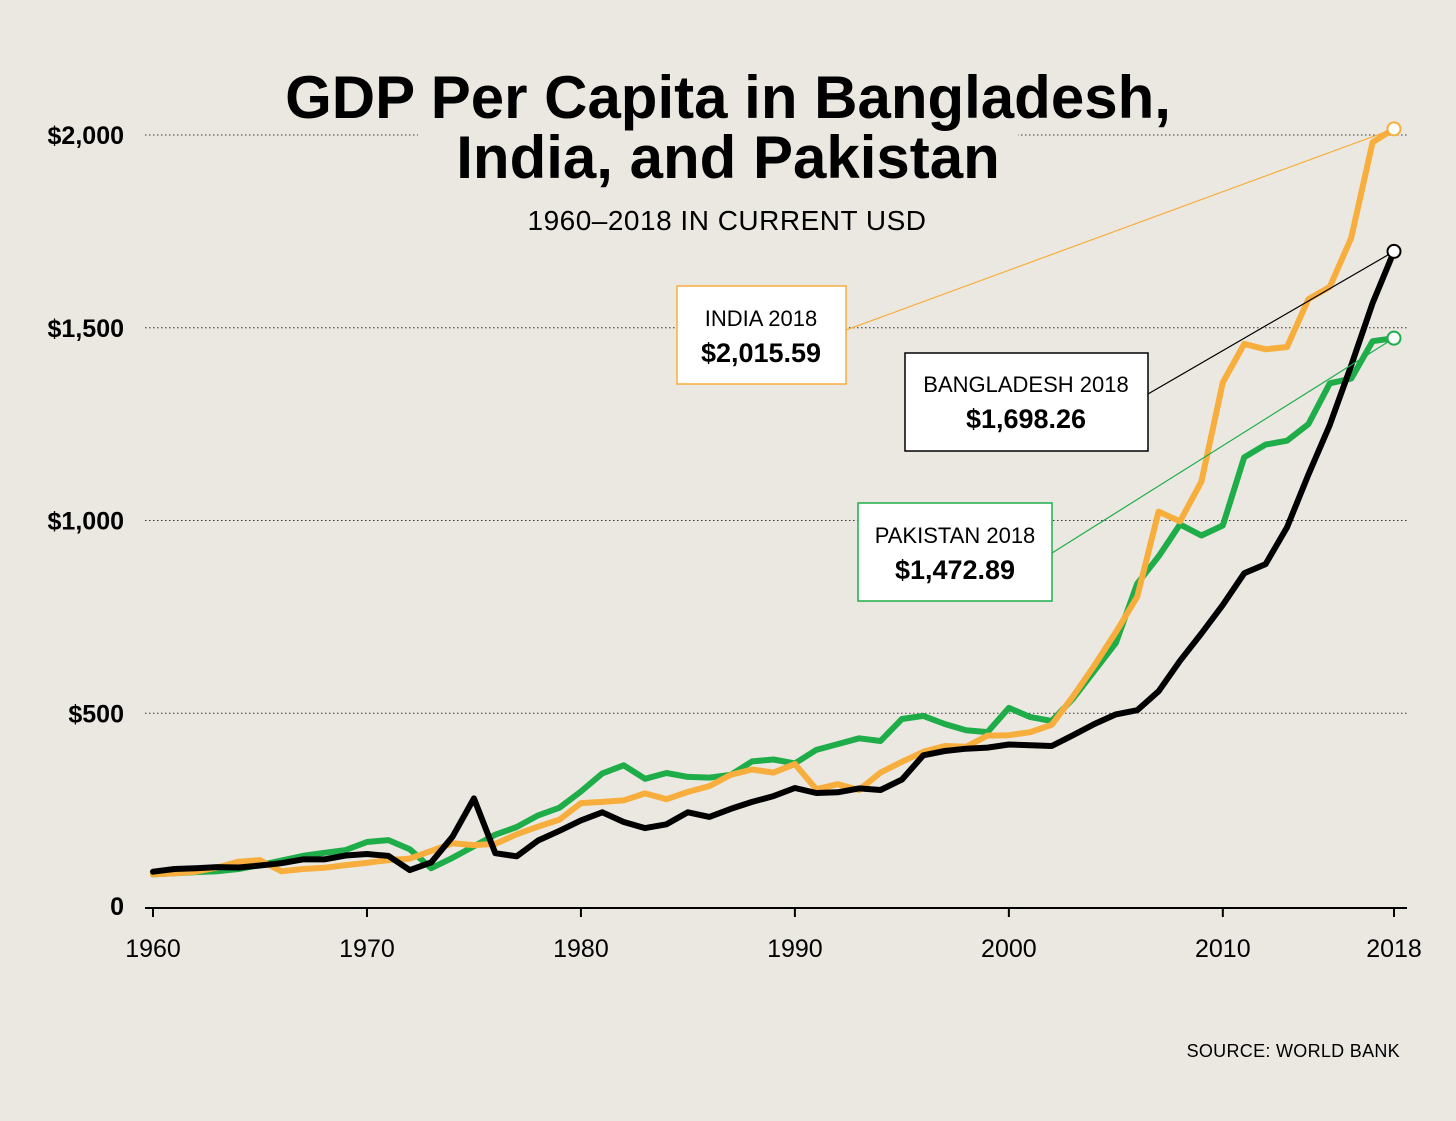  I want to click on bangladesh-callout: BANGLADESH 2018 $1,698.26, so click(1026, 402).